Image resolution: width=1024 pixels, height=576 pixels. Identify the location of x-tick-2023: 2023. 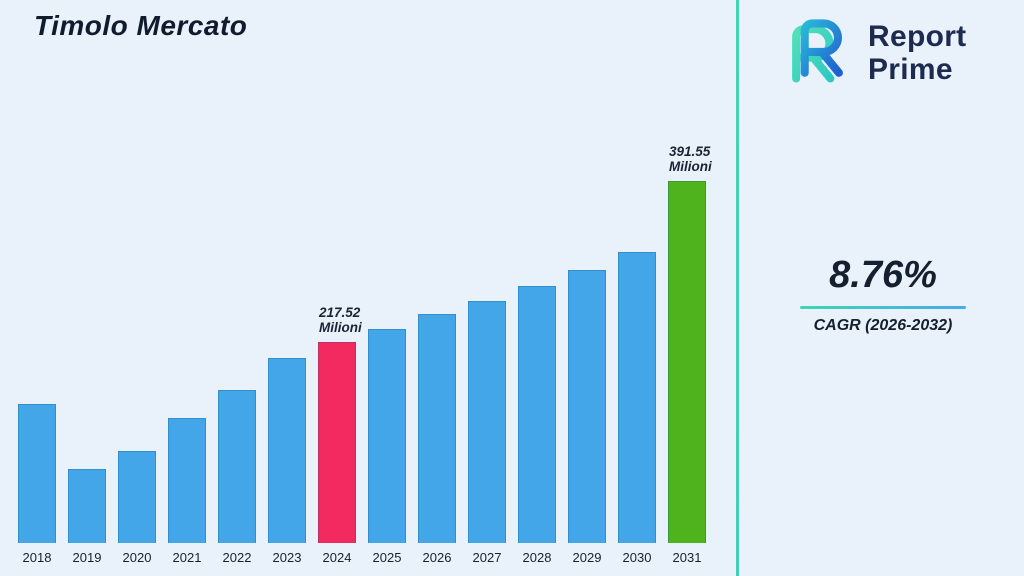
(287, 557).